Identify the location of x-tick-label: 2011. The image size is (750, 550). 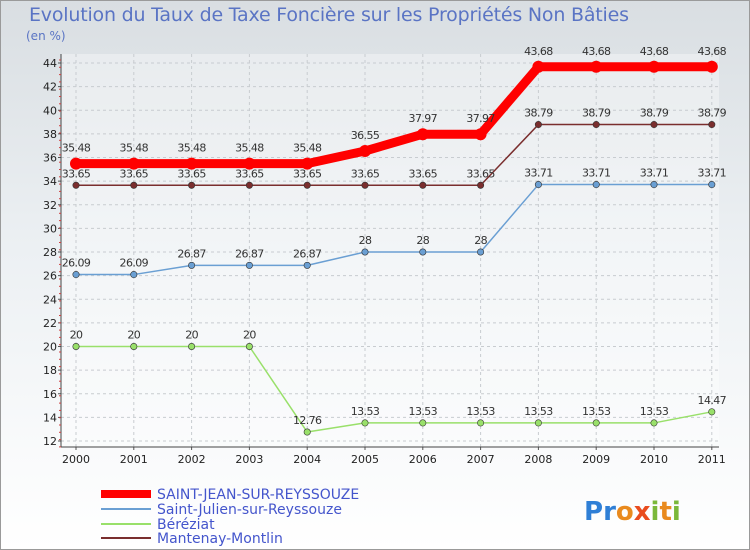
(712, 459).